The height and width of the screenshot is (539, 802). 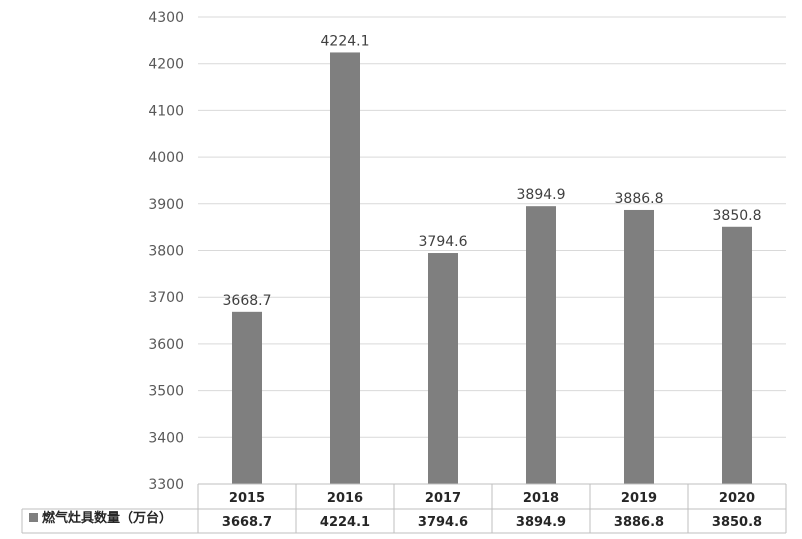 What do you see at coordinates (737, 522) in the screenshot?
I see `table-value: 3850.8` at bounding box center [737, 522].